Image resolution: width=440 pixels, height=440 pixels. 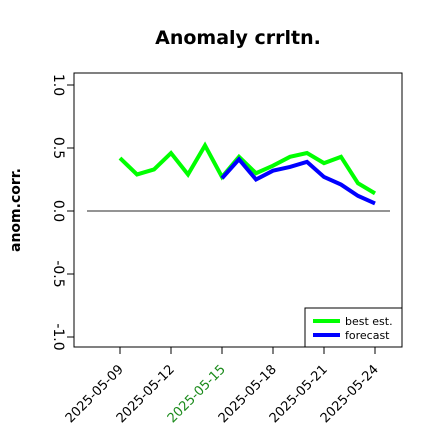 I want to click on chart-title: Anomaly crrltn., so click(x=238, y=38).